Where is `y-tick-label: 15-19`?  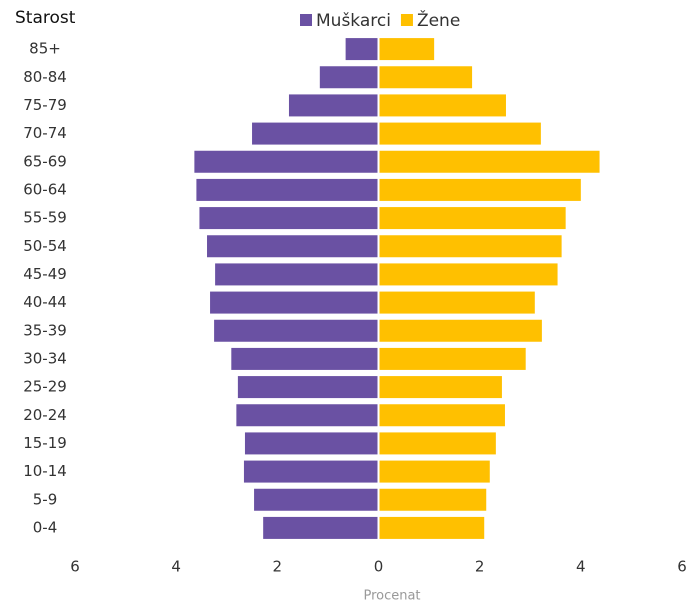
y-tick-label: 15-19 is located at coordinates (45, 443).